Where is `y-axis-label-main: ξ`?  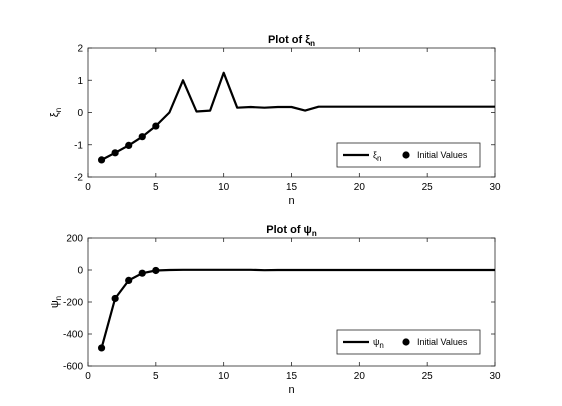
y-axis-label-main: ξ is located at coordinates (55, 114).